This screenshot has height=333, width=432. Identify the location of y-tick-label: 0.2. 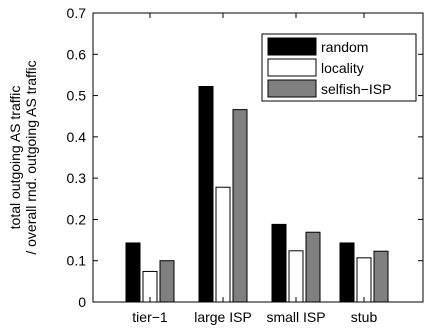
(77, 219).